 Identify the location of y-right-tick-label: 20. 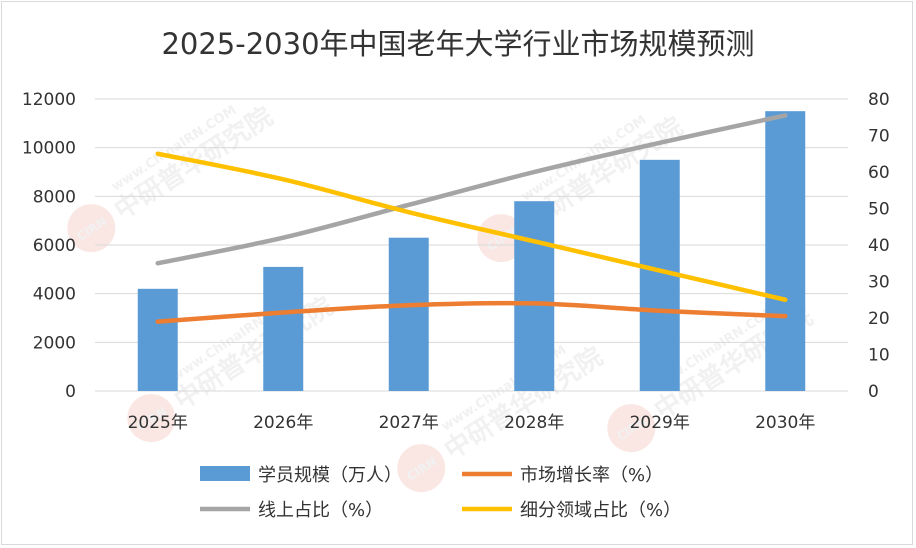
(879, 319).